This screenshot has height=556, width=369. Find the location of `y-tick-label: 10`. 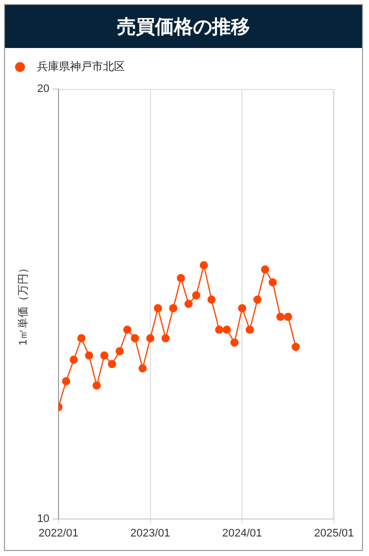

y-tick-label: 10 is located at coordinates (43, 518).